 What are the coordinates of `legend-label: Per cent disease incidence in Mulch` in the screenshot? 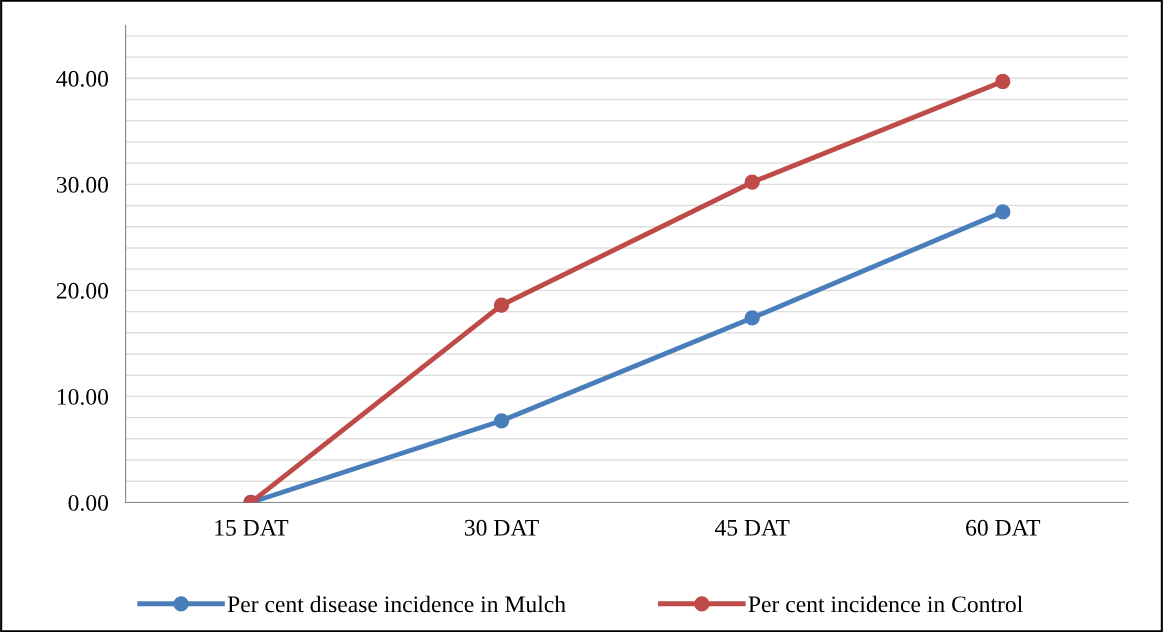 It's located at (396, 604).